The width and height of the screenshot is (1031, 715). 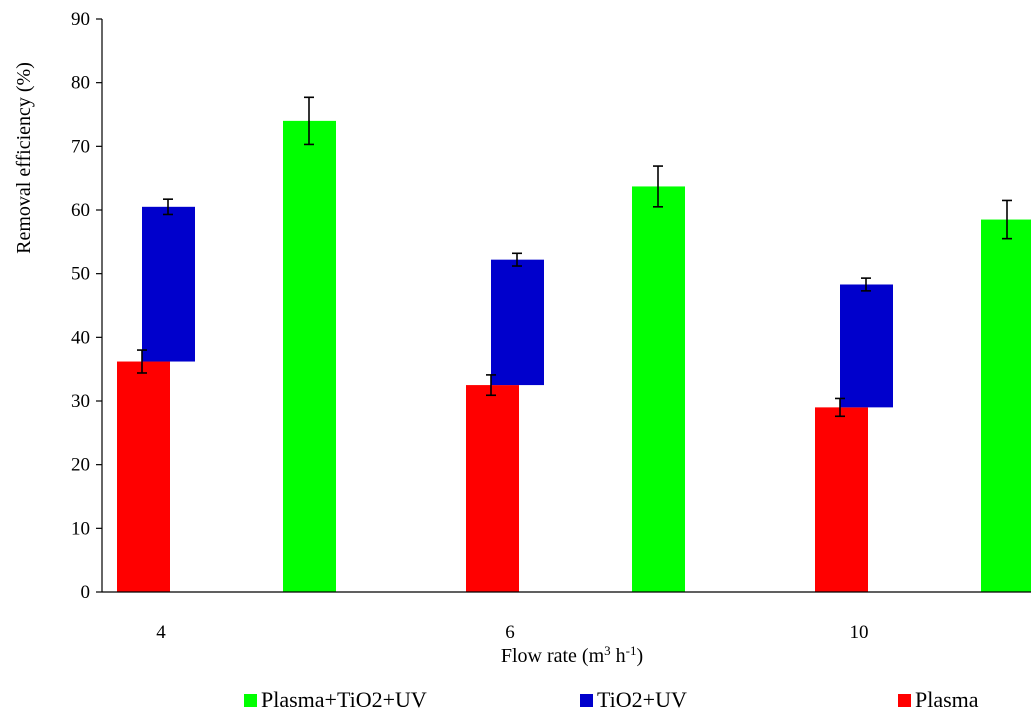 I want to click on y-tick-label: 90, so click(x=80, y=19).